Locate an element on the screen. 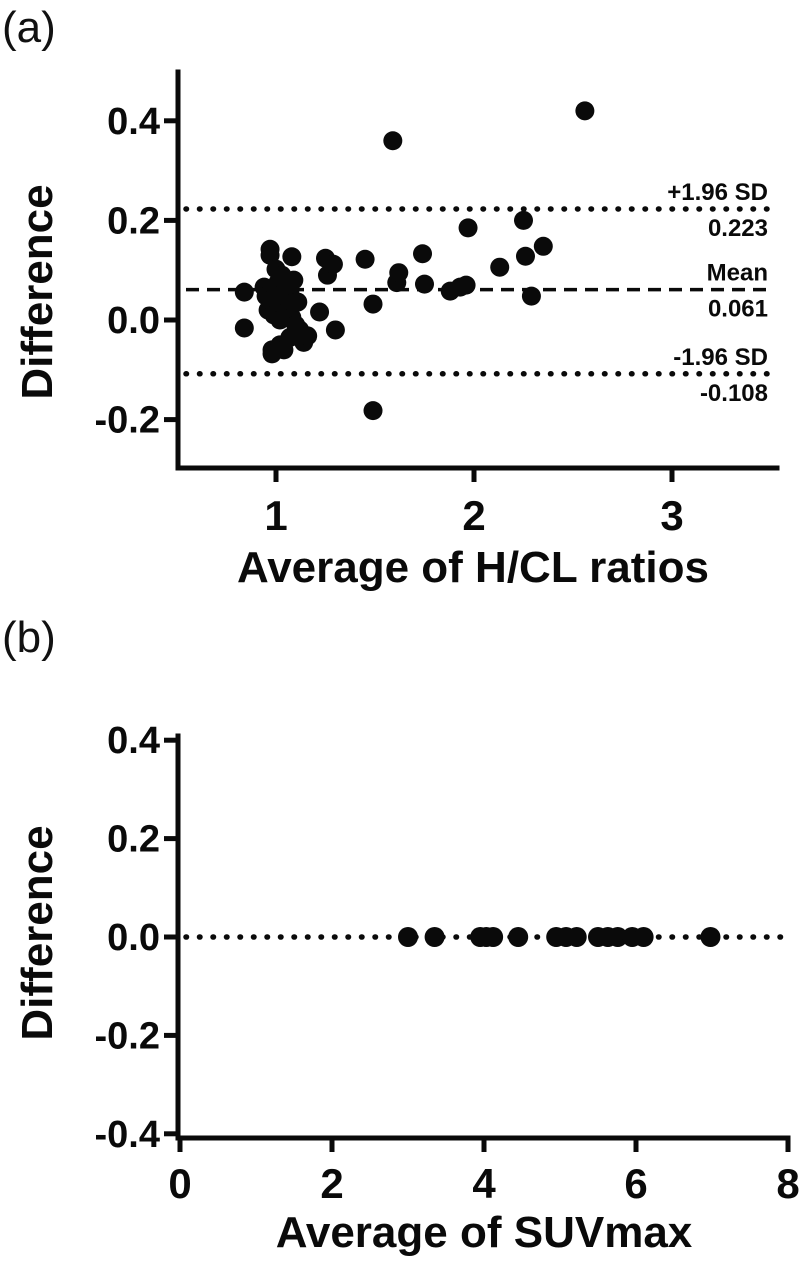 Image resolution: width=800 pixels, height=1268 pixels. y-tick-label: -0.4 is located at coordinates (127, 1135).